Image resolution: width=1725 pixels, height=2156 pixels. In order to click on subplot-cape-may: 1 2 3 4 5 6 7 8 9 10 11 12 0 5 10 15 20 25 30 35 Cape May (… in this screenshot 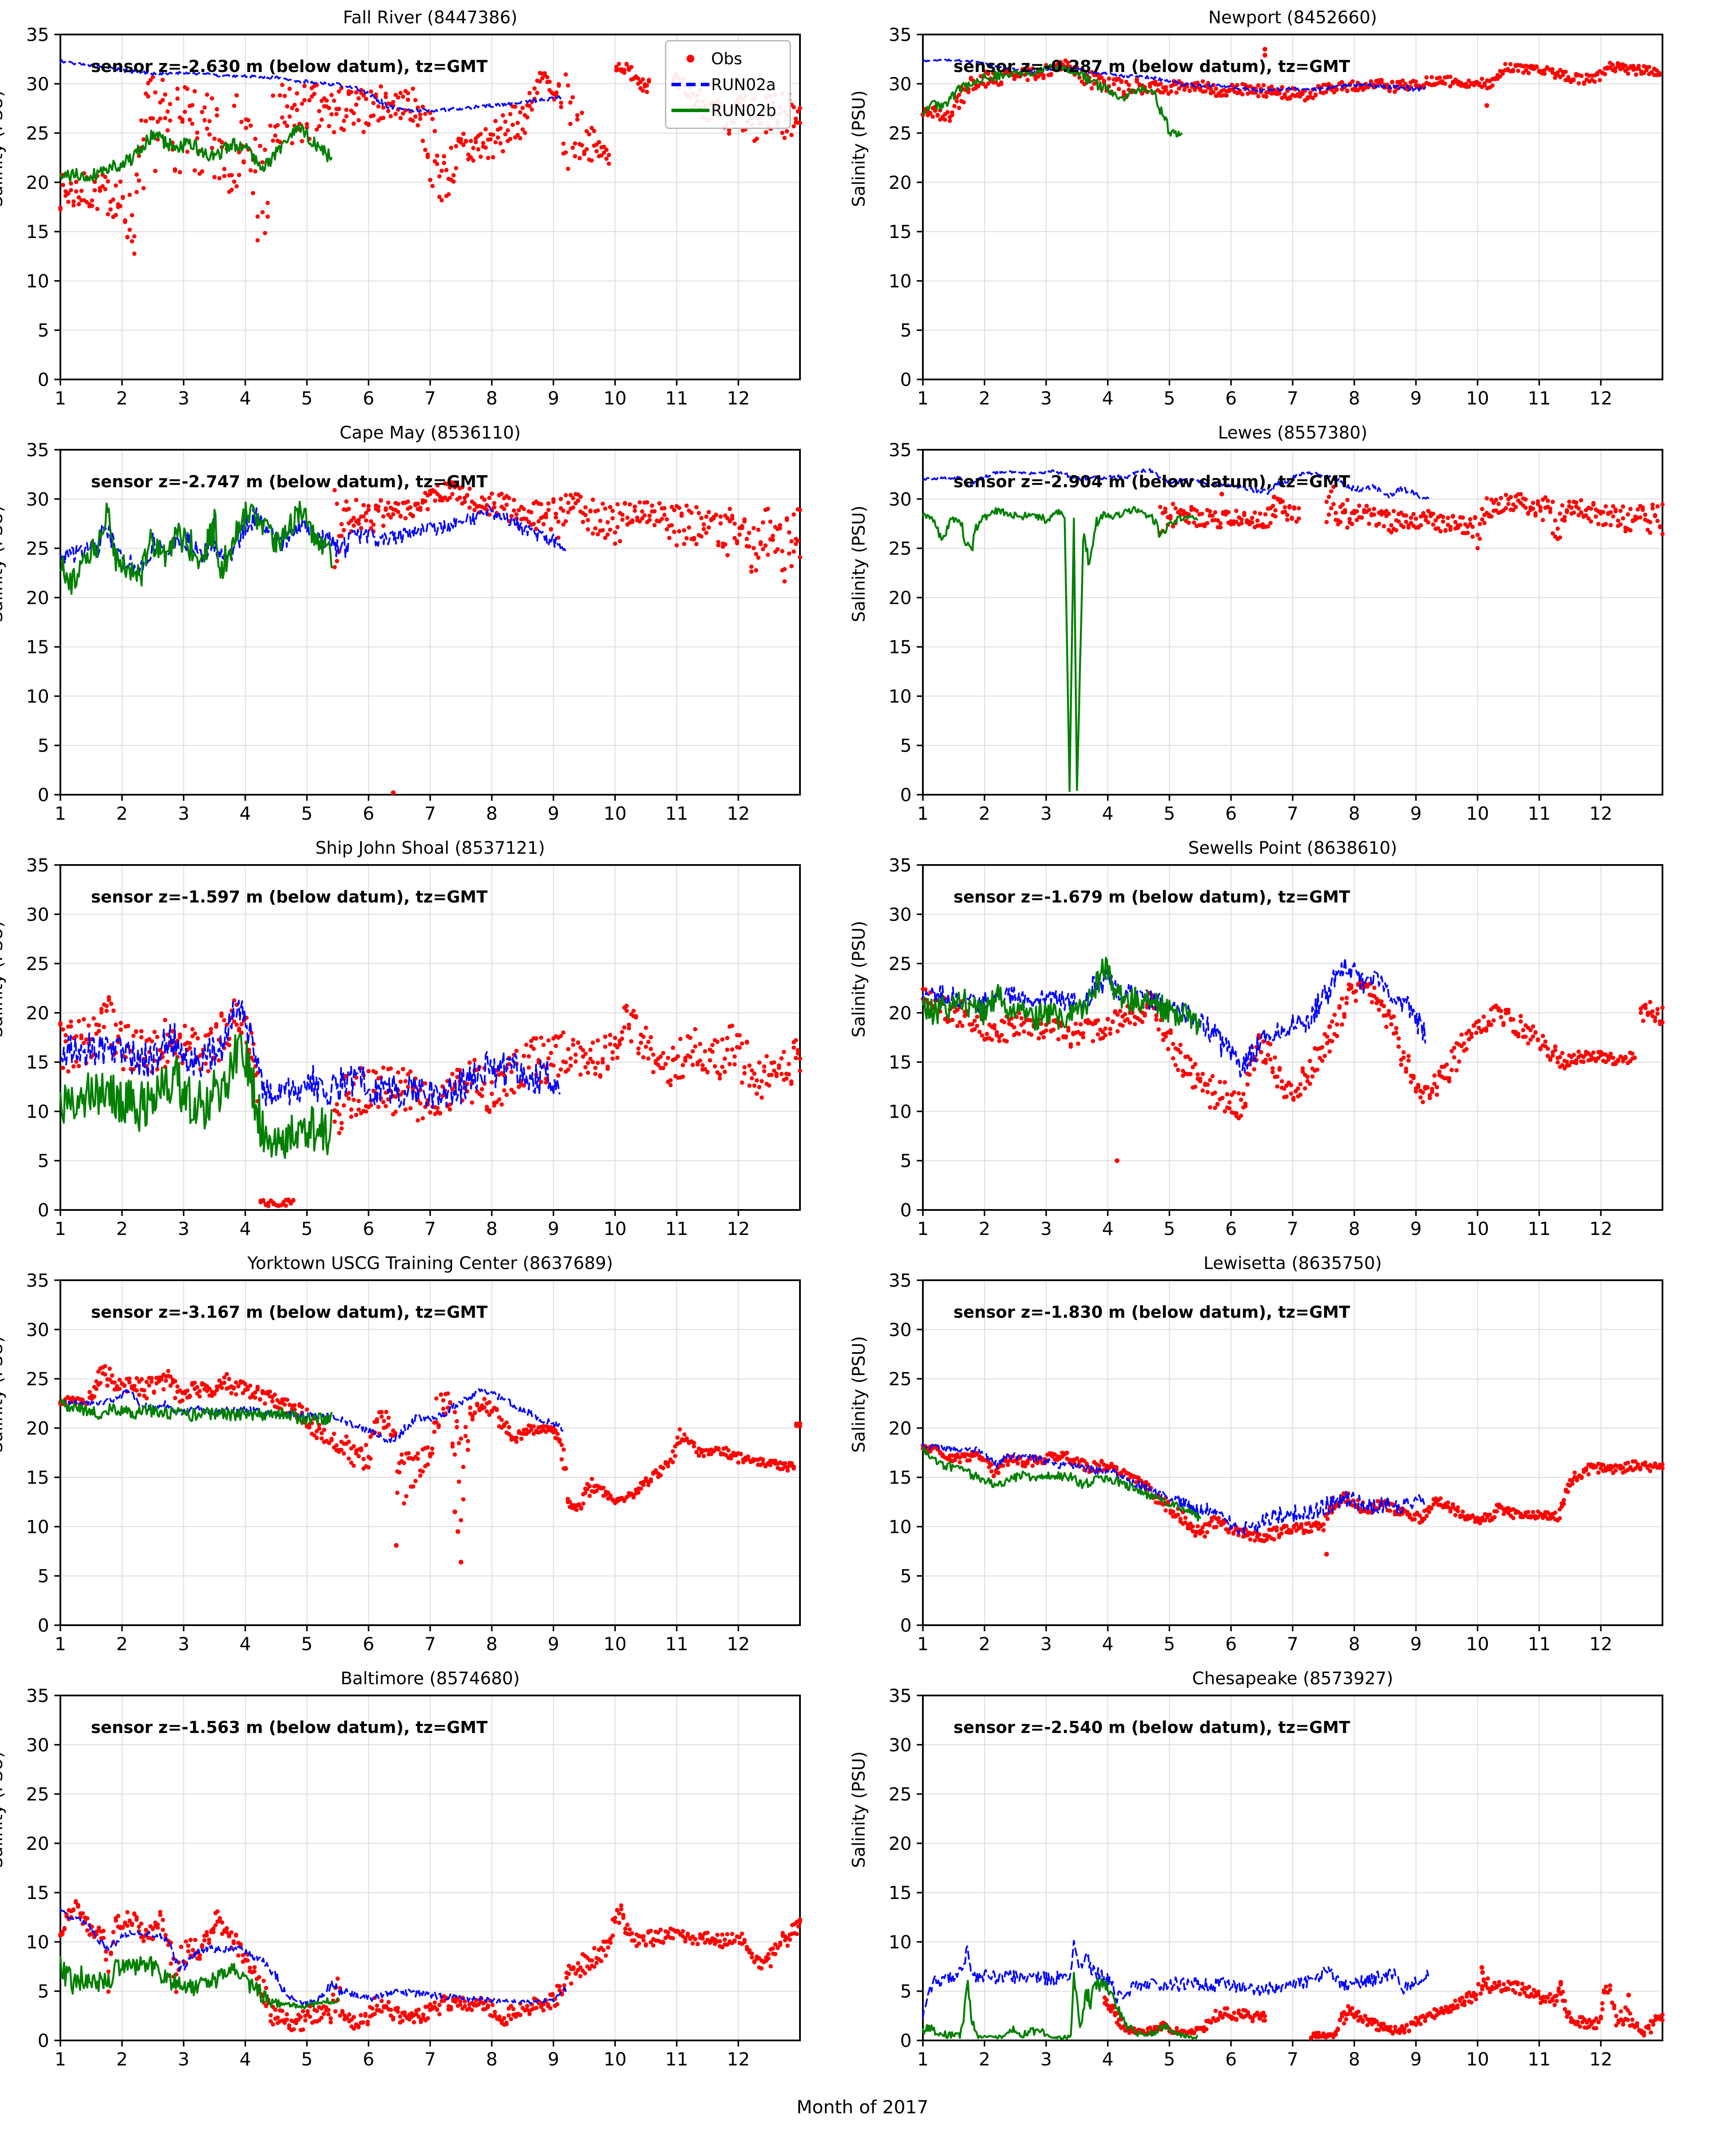, I will do `click(431, 622)`.